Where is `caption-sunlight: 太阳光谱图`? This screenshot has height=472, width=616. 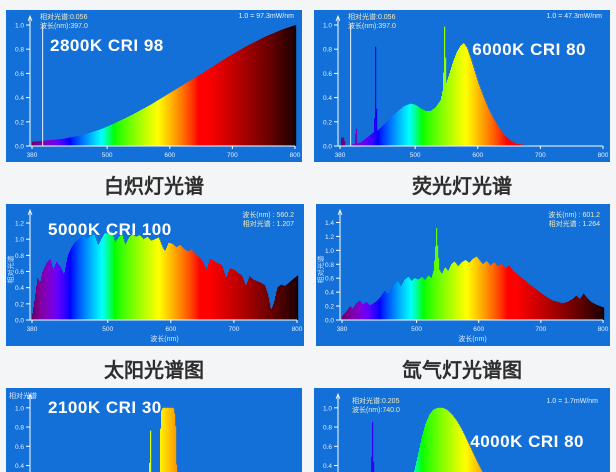 caption-sunlight: 太阳光谱图 is located at coordinates (154, 371).